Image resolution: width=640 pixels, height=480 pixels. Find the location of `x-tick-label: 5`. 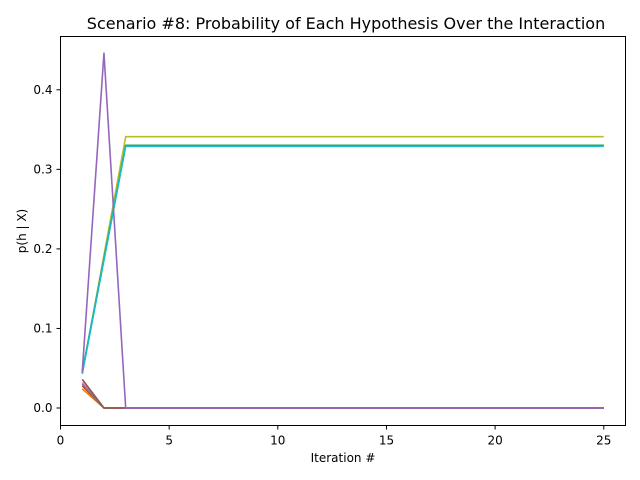

x-tick-label: 5 is located at coordinates (169, 441).